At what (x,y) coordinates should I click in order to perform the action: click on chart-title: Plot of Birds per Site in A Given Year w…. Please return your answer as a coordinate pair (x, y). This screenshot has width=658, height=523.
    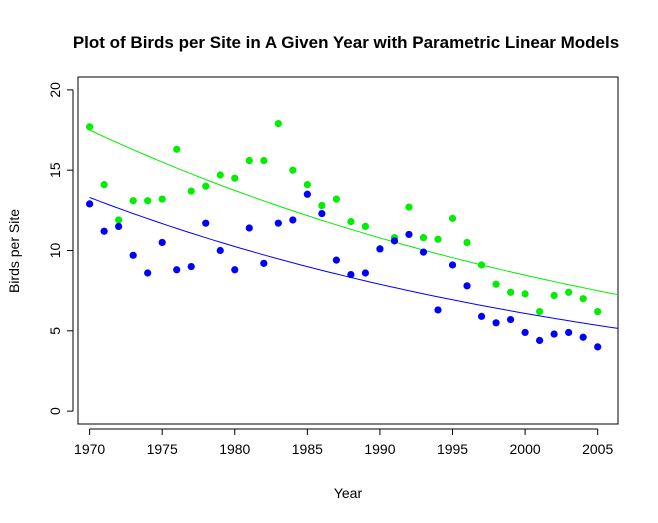
    Looking at the image, I should click on (346, 42).